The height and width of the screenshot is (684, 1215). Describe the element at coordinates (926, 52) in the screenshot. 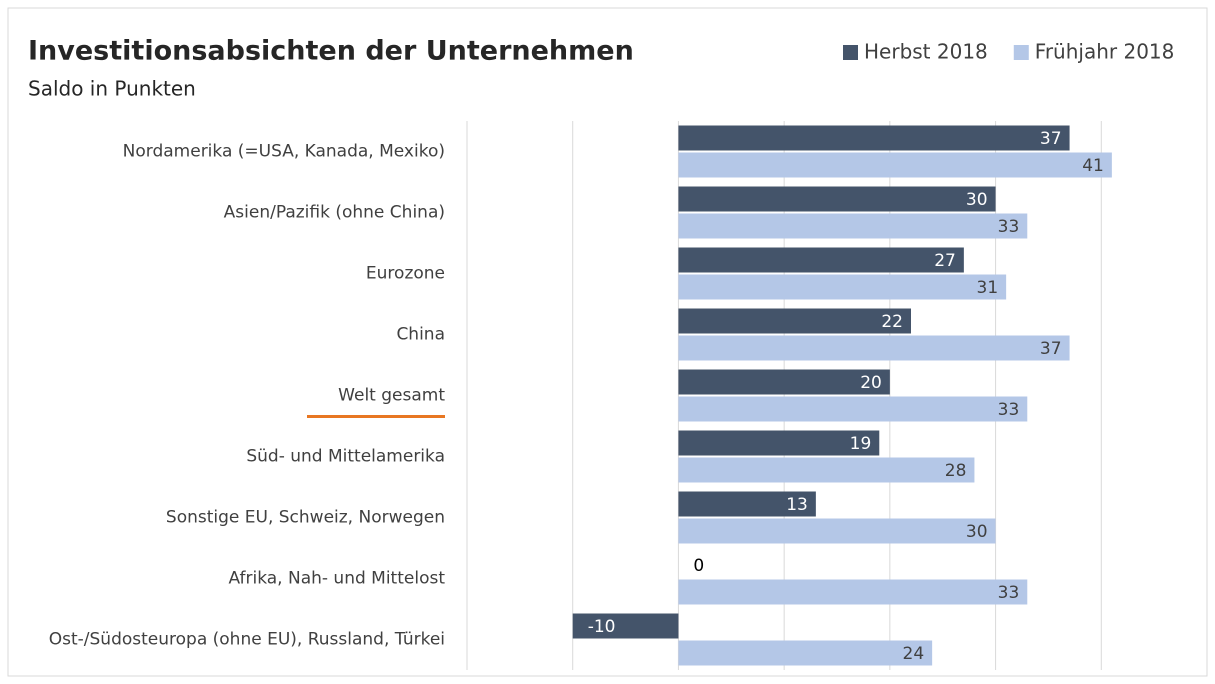

I see `legend-label: Herbst 2018` at that location.